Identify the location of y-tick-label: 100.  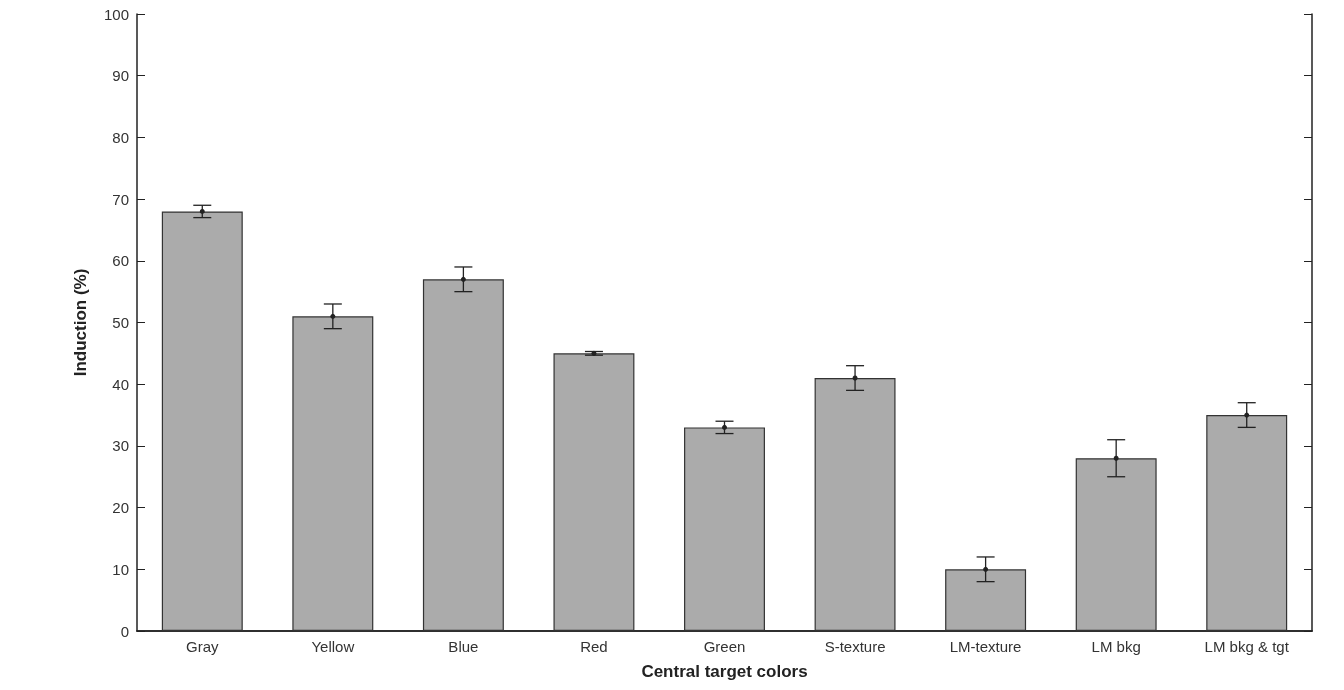
(116, 14).